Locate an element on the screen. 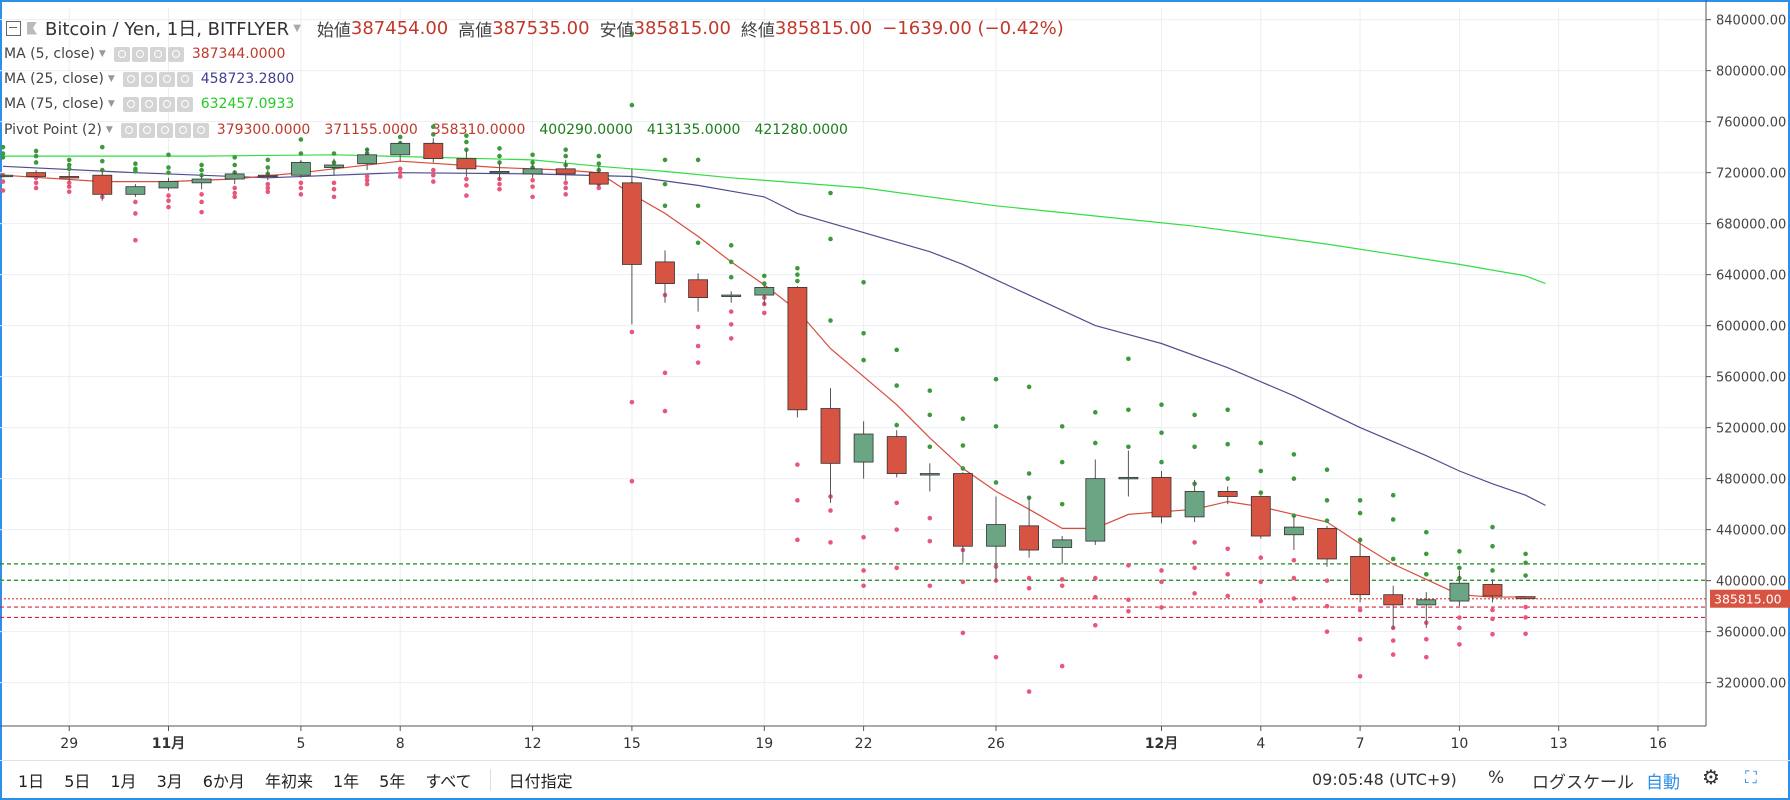 This screenshot has height=800, width=1790. range-5y: 5年 is located at coordinates (392, 781).